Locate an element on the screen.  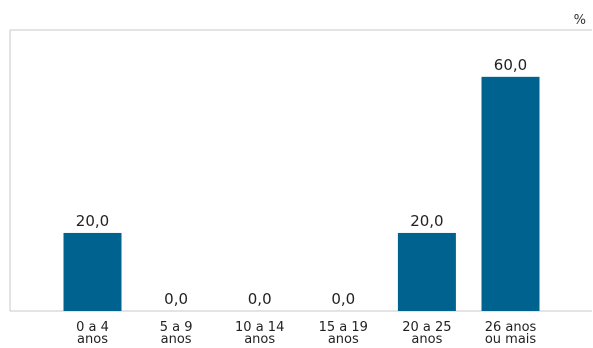
unit-label: % is located at coordinates (580, 20).